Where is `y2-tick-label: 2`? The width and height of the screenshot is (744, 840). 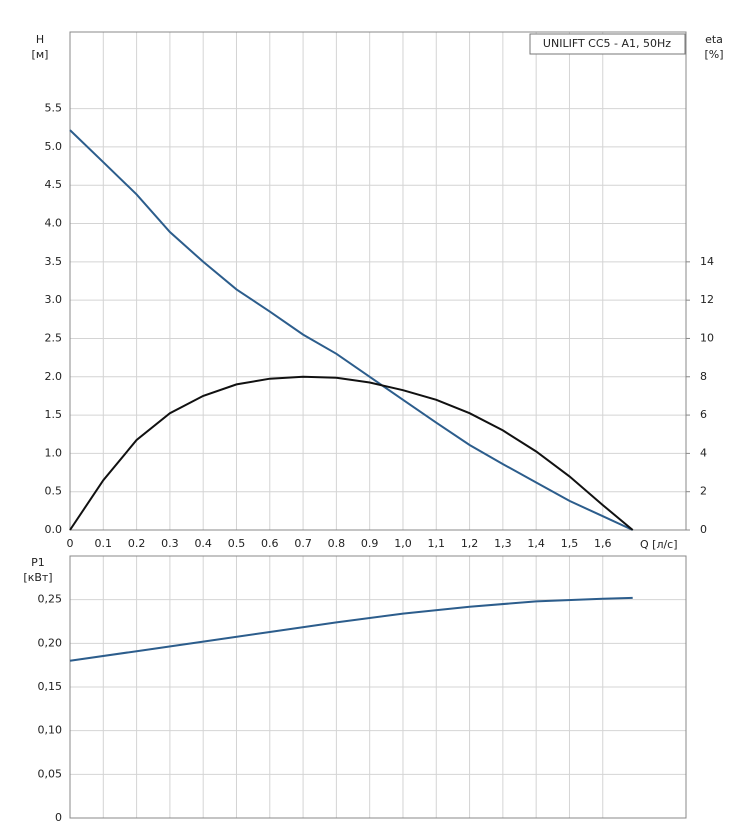 y2-tick-label: 2 is located at coordinates (703, 491).